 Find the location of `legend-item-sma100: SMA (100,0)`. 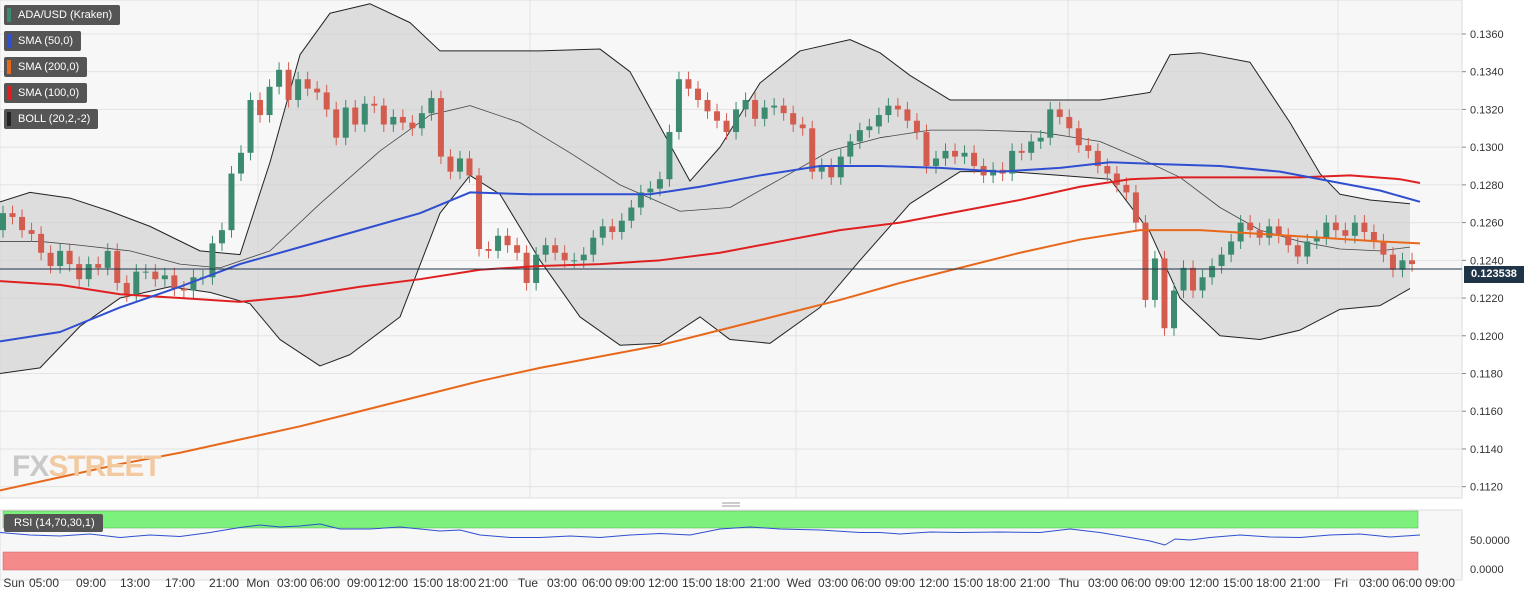

legend-item-sma100: SMA (100,0) is located at coordinates (46, 93).